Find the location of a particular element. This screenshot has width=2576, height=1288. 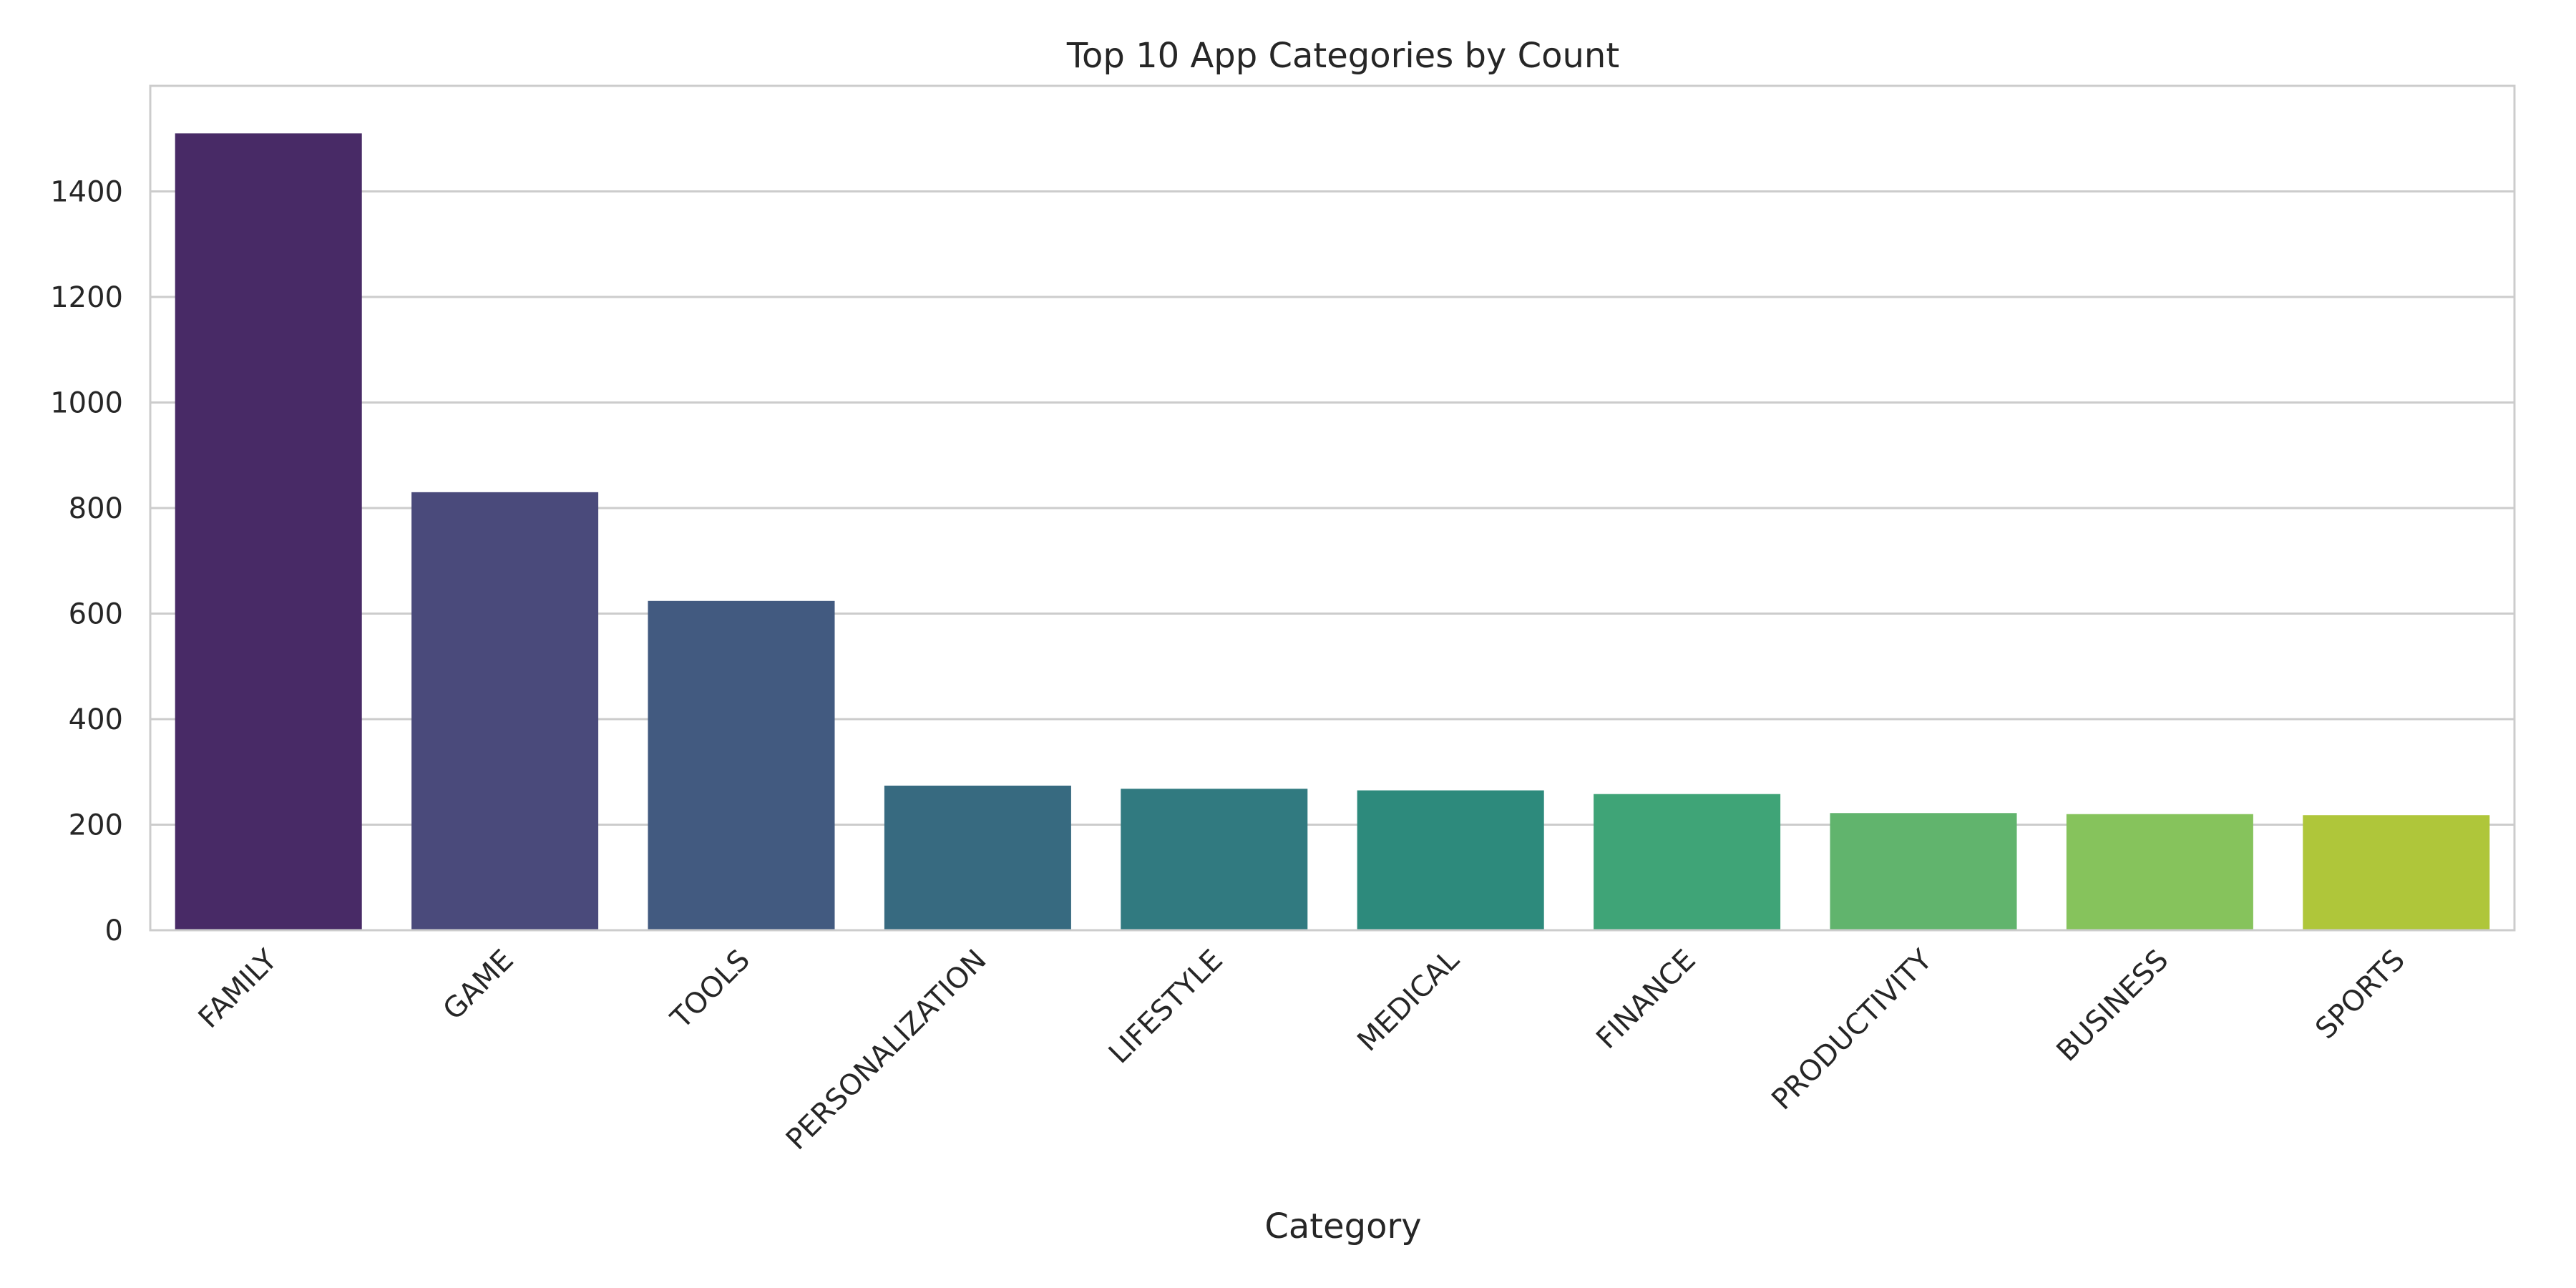

y-tick-label: 1200 is located at coordinates (86, 297).